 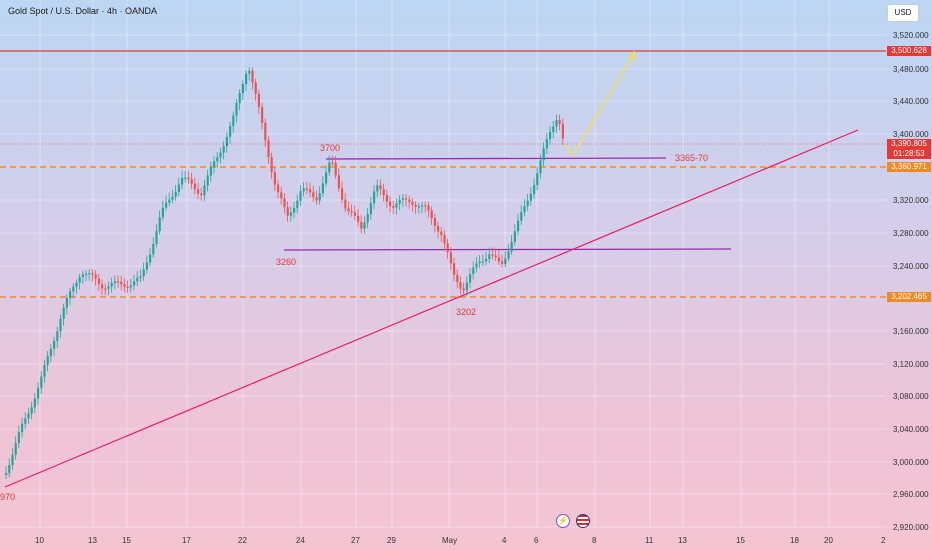 I want to click on time-label: 2, so click(x=883, y=540).